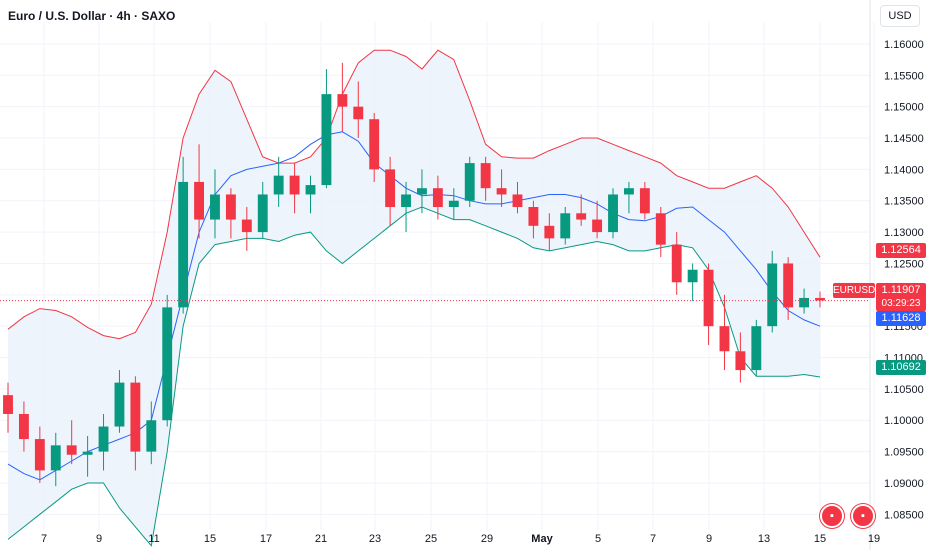  I want to click on y-tick-label: 1.09000, so click(904, 484).